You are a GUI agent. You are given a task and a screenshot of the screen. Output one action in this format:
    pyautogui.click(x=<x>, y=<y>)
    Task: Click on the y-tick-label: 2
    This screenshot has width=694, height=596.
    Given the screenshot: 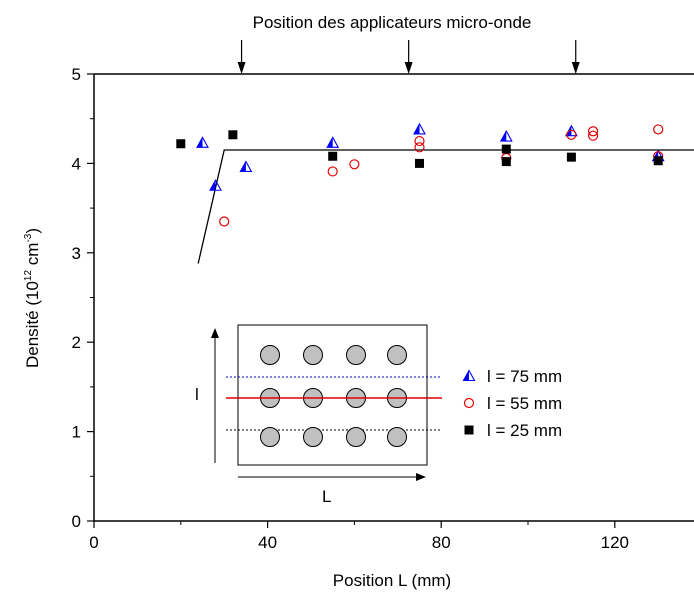 What is the action you would take?
    pyautogui.click(x=76, y=342)
    